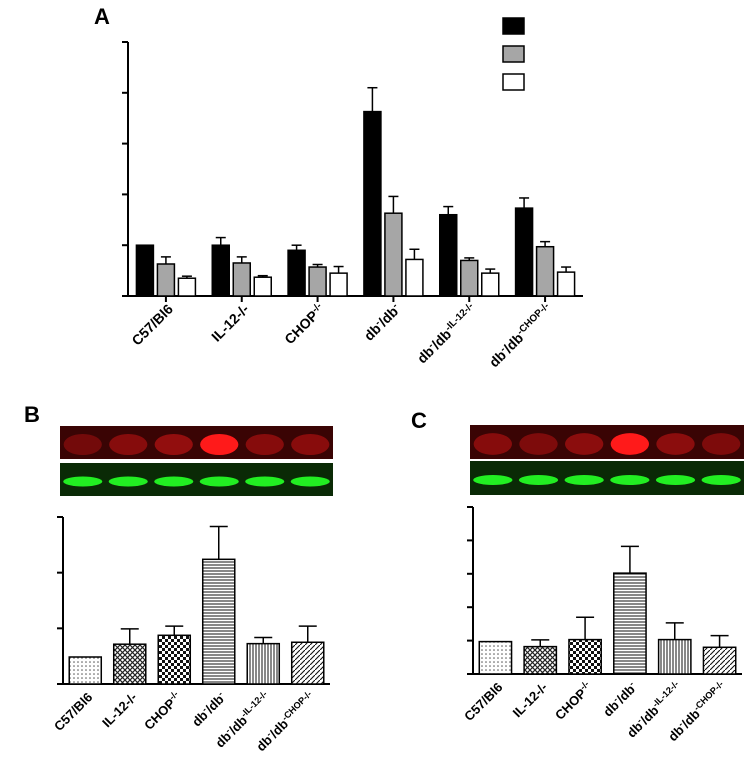  What do you see at coordinates (254, 704) in the screenshot?
I see `category-label-sup2: -IL-12-/-` at bounding box center [254, 704].